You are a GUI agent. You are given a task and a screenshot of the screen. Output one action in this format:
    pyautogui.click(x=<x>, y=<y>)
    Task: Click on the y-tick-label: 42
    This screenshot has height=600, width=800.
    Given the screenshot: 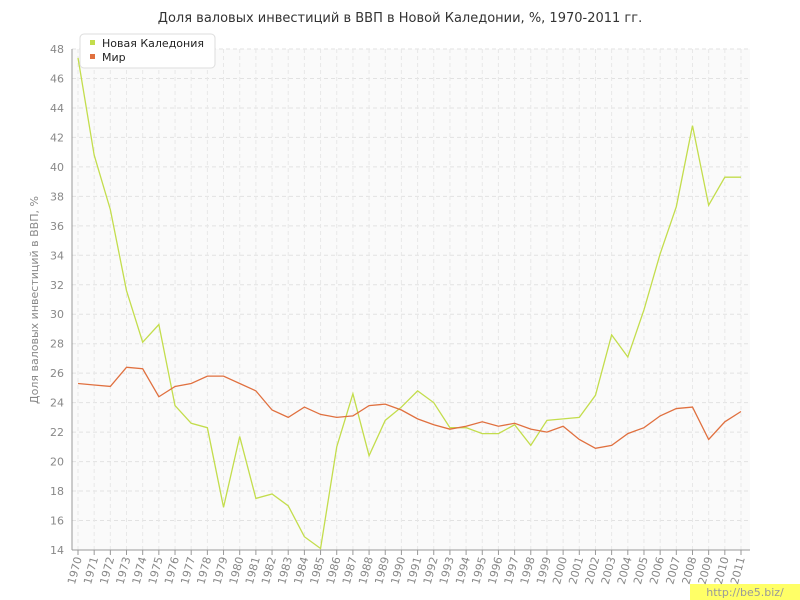 What is the action you would take?
    pyautogui.click(x=57, y=137)
    